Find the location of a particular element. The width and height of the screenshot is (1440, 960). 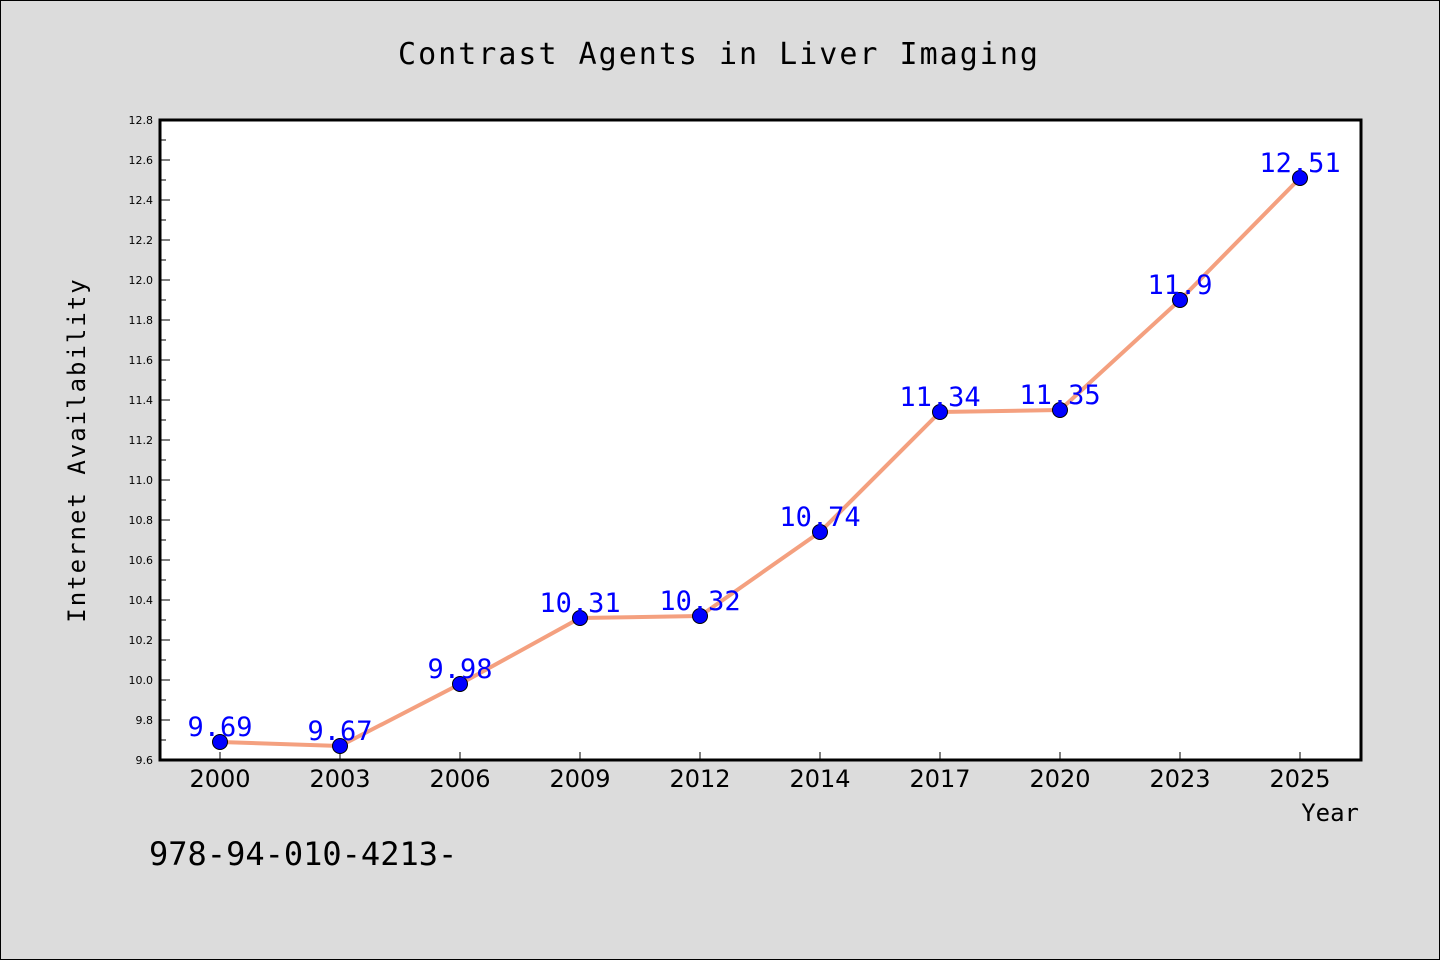

x-tick-label: 2014 is located at coordinates (819, 779).